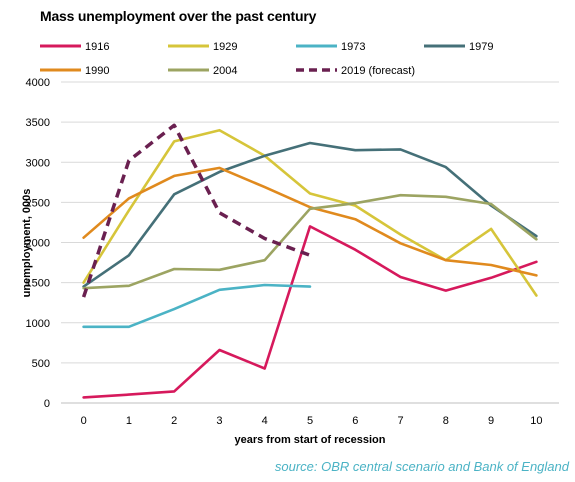  Describe the element at coordinates (97, 71) in the screenshot. I see `legend-label-1990: 1990` at that location.